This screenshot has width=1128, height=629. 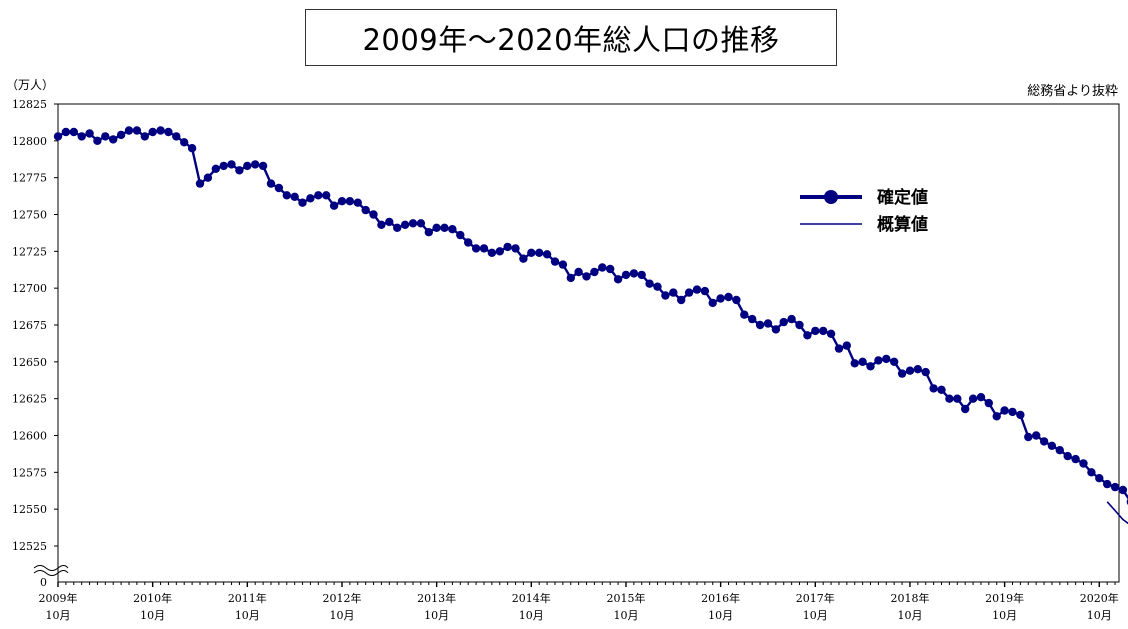 I want to click on x-tick-label-year: 2017年, so click(x=815, y=598).